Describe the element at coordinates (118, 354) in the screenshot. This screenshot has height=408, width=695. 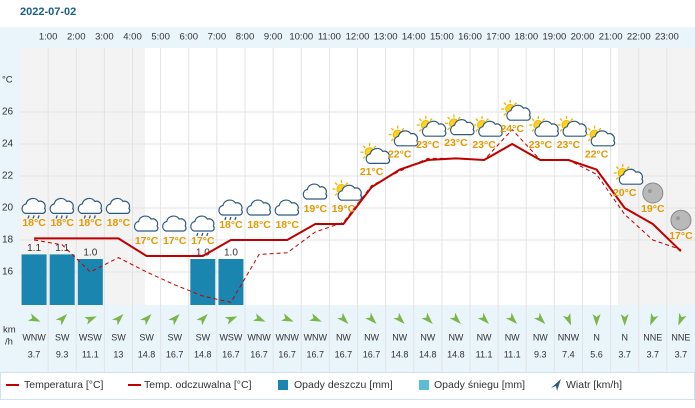
I see `wind-speed: 13` at that location.